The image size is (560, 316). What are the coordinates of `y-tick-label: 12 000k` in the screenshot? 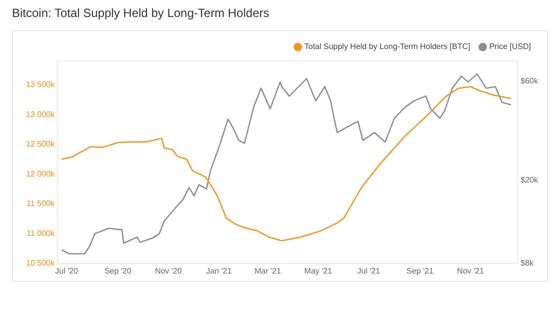 It's located at (41, 173).